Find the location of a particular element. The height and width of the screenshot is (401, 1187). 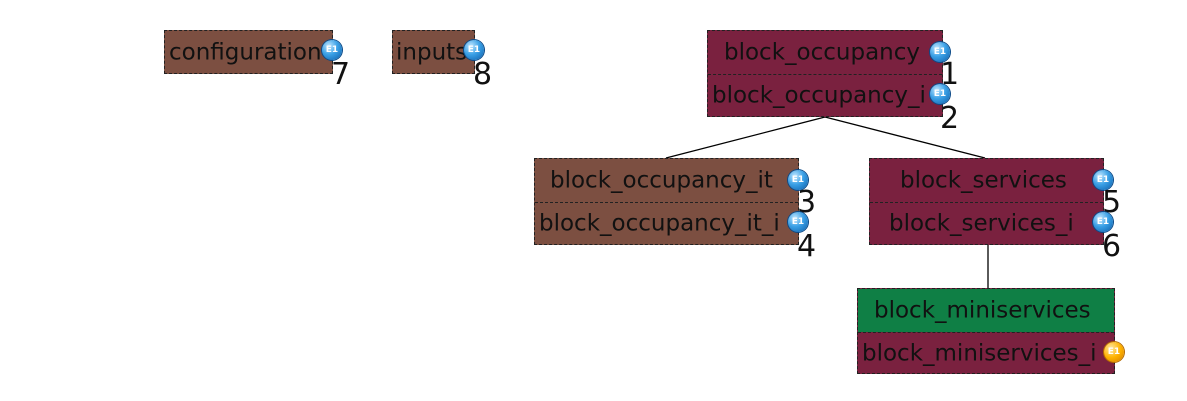

block-services: block_services block_services_i is located at coordinates (986, 201).